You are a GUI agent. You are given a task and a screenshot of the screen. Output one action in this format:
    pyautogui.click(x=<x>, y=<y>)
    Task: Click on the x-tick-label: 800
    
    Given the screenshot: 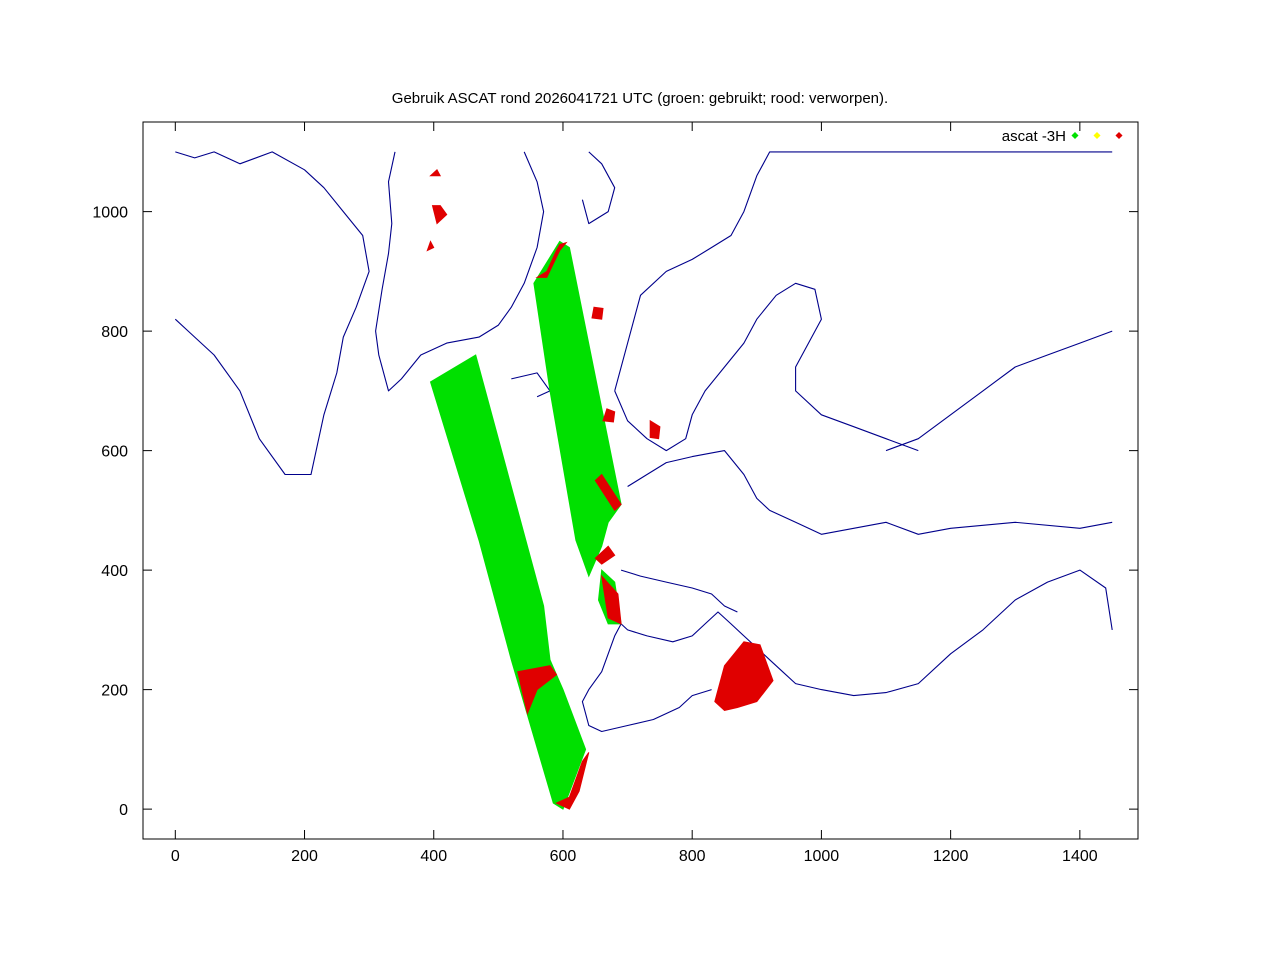 What is the action you would take?
    pyautogui.click(x=692, y=856)
    